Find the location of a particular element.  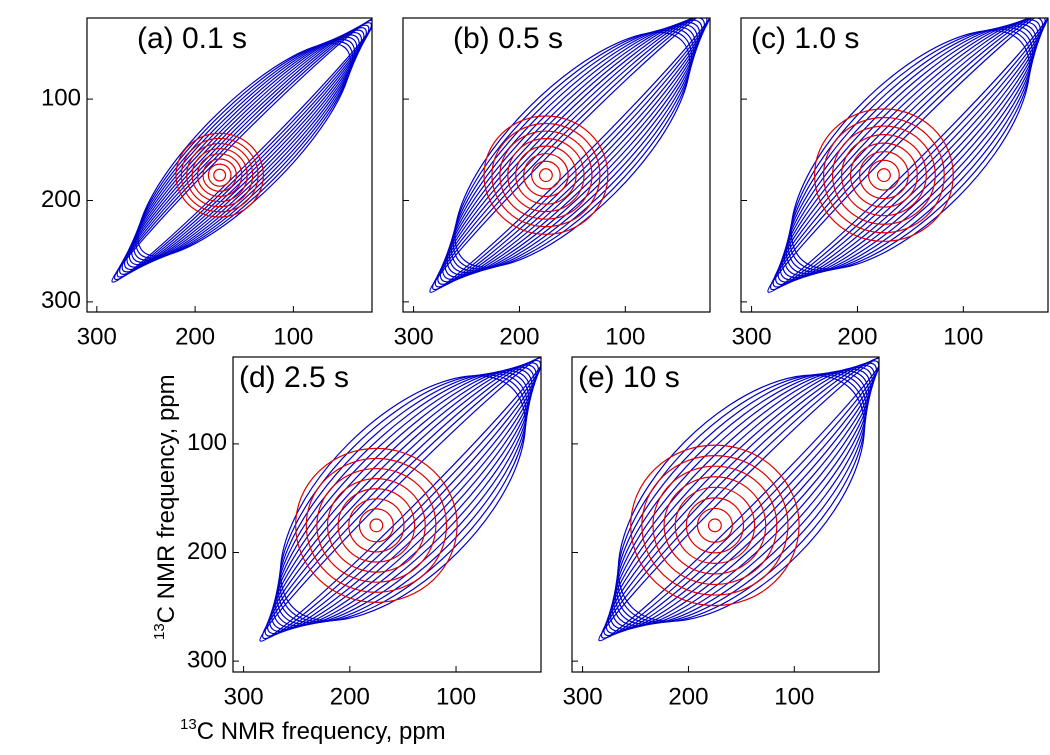

panel-title: (d) 2.5 s is located at coordinates (294, 377).